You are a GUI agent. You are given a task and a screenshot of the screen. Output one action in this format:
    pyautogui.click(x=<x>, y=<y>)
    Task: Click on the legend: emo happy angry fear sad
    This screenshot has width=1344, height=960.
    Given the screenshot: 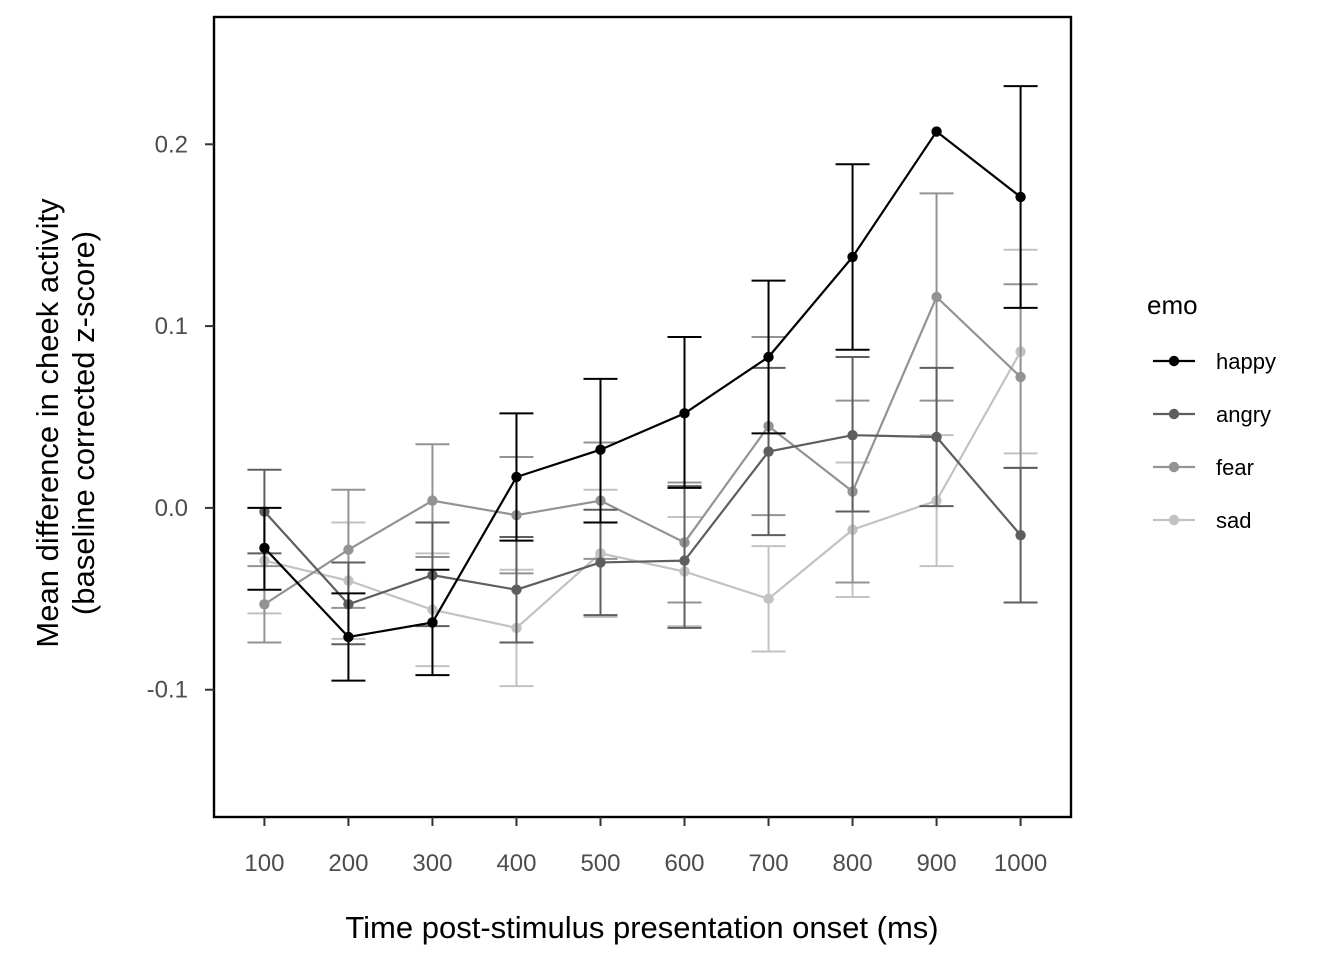 What is the action you would take?
    pyautogui.click(x=1211, y=411)
    